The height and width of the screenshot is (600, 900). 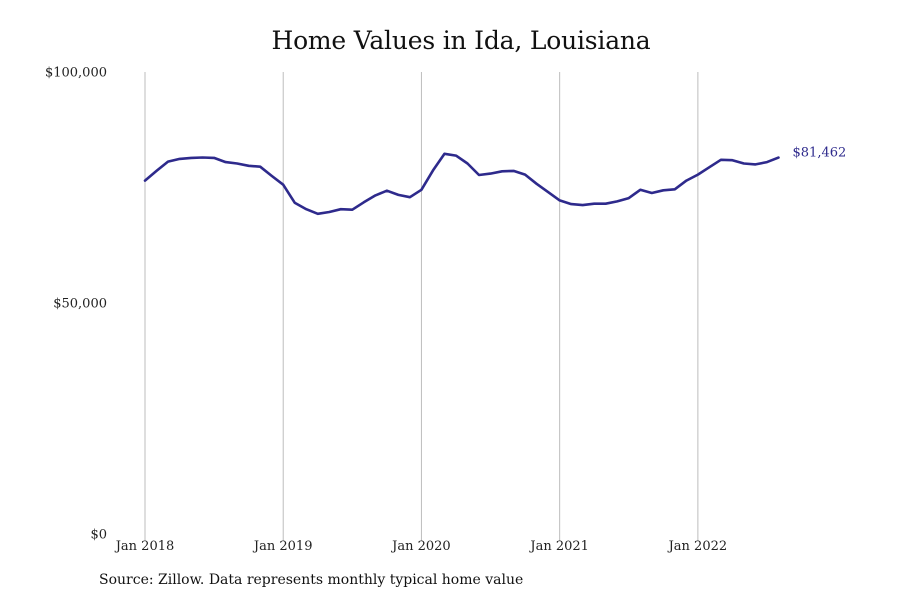 I want to click on chart-title: Home Values in Ida, Louisiana, so click(x=461, y=40).